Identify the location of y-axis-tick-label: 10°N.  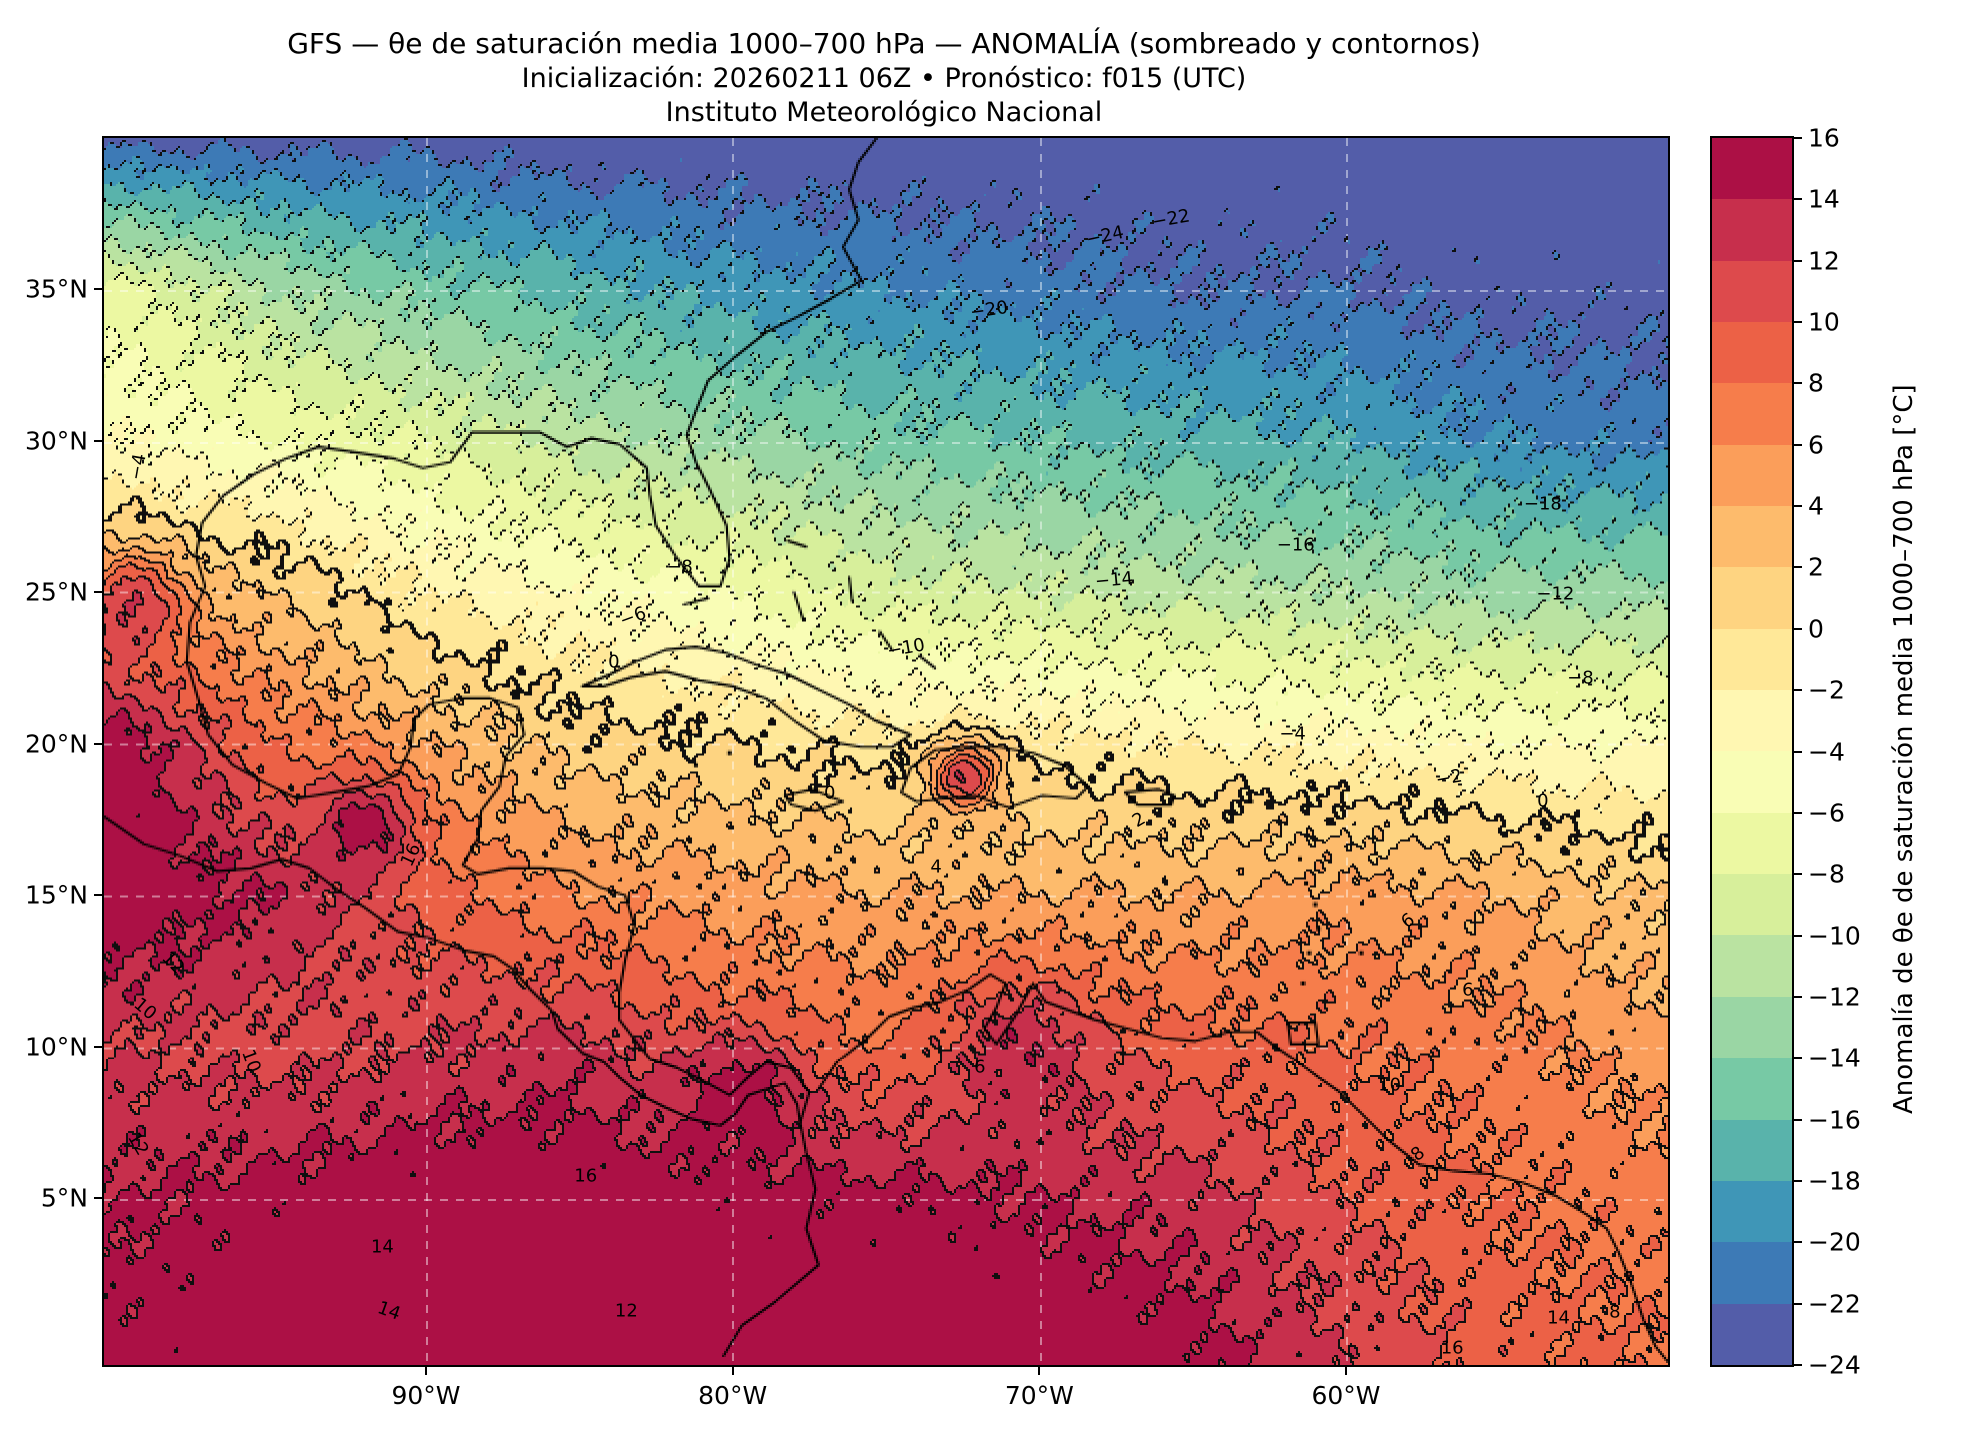
(56, 1047).